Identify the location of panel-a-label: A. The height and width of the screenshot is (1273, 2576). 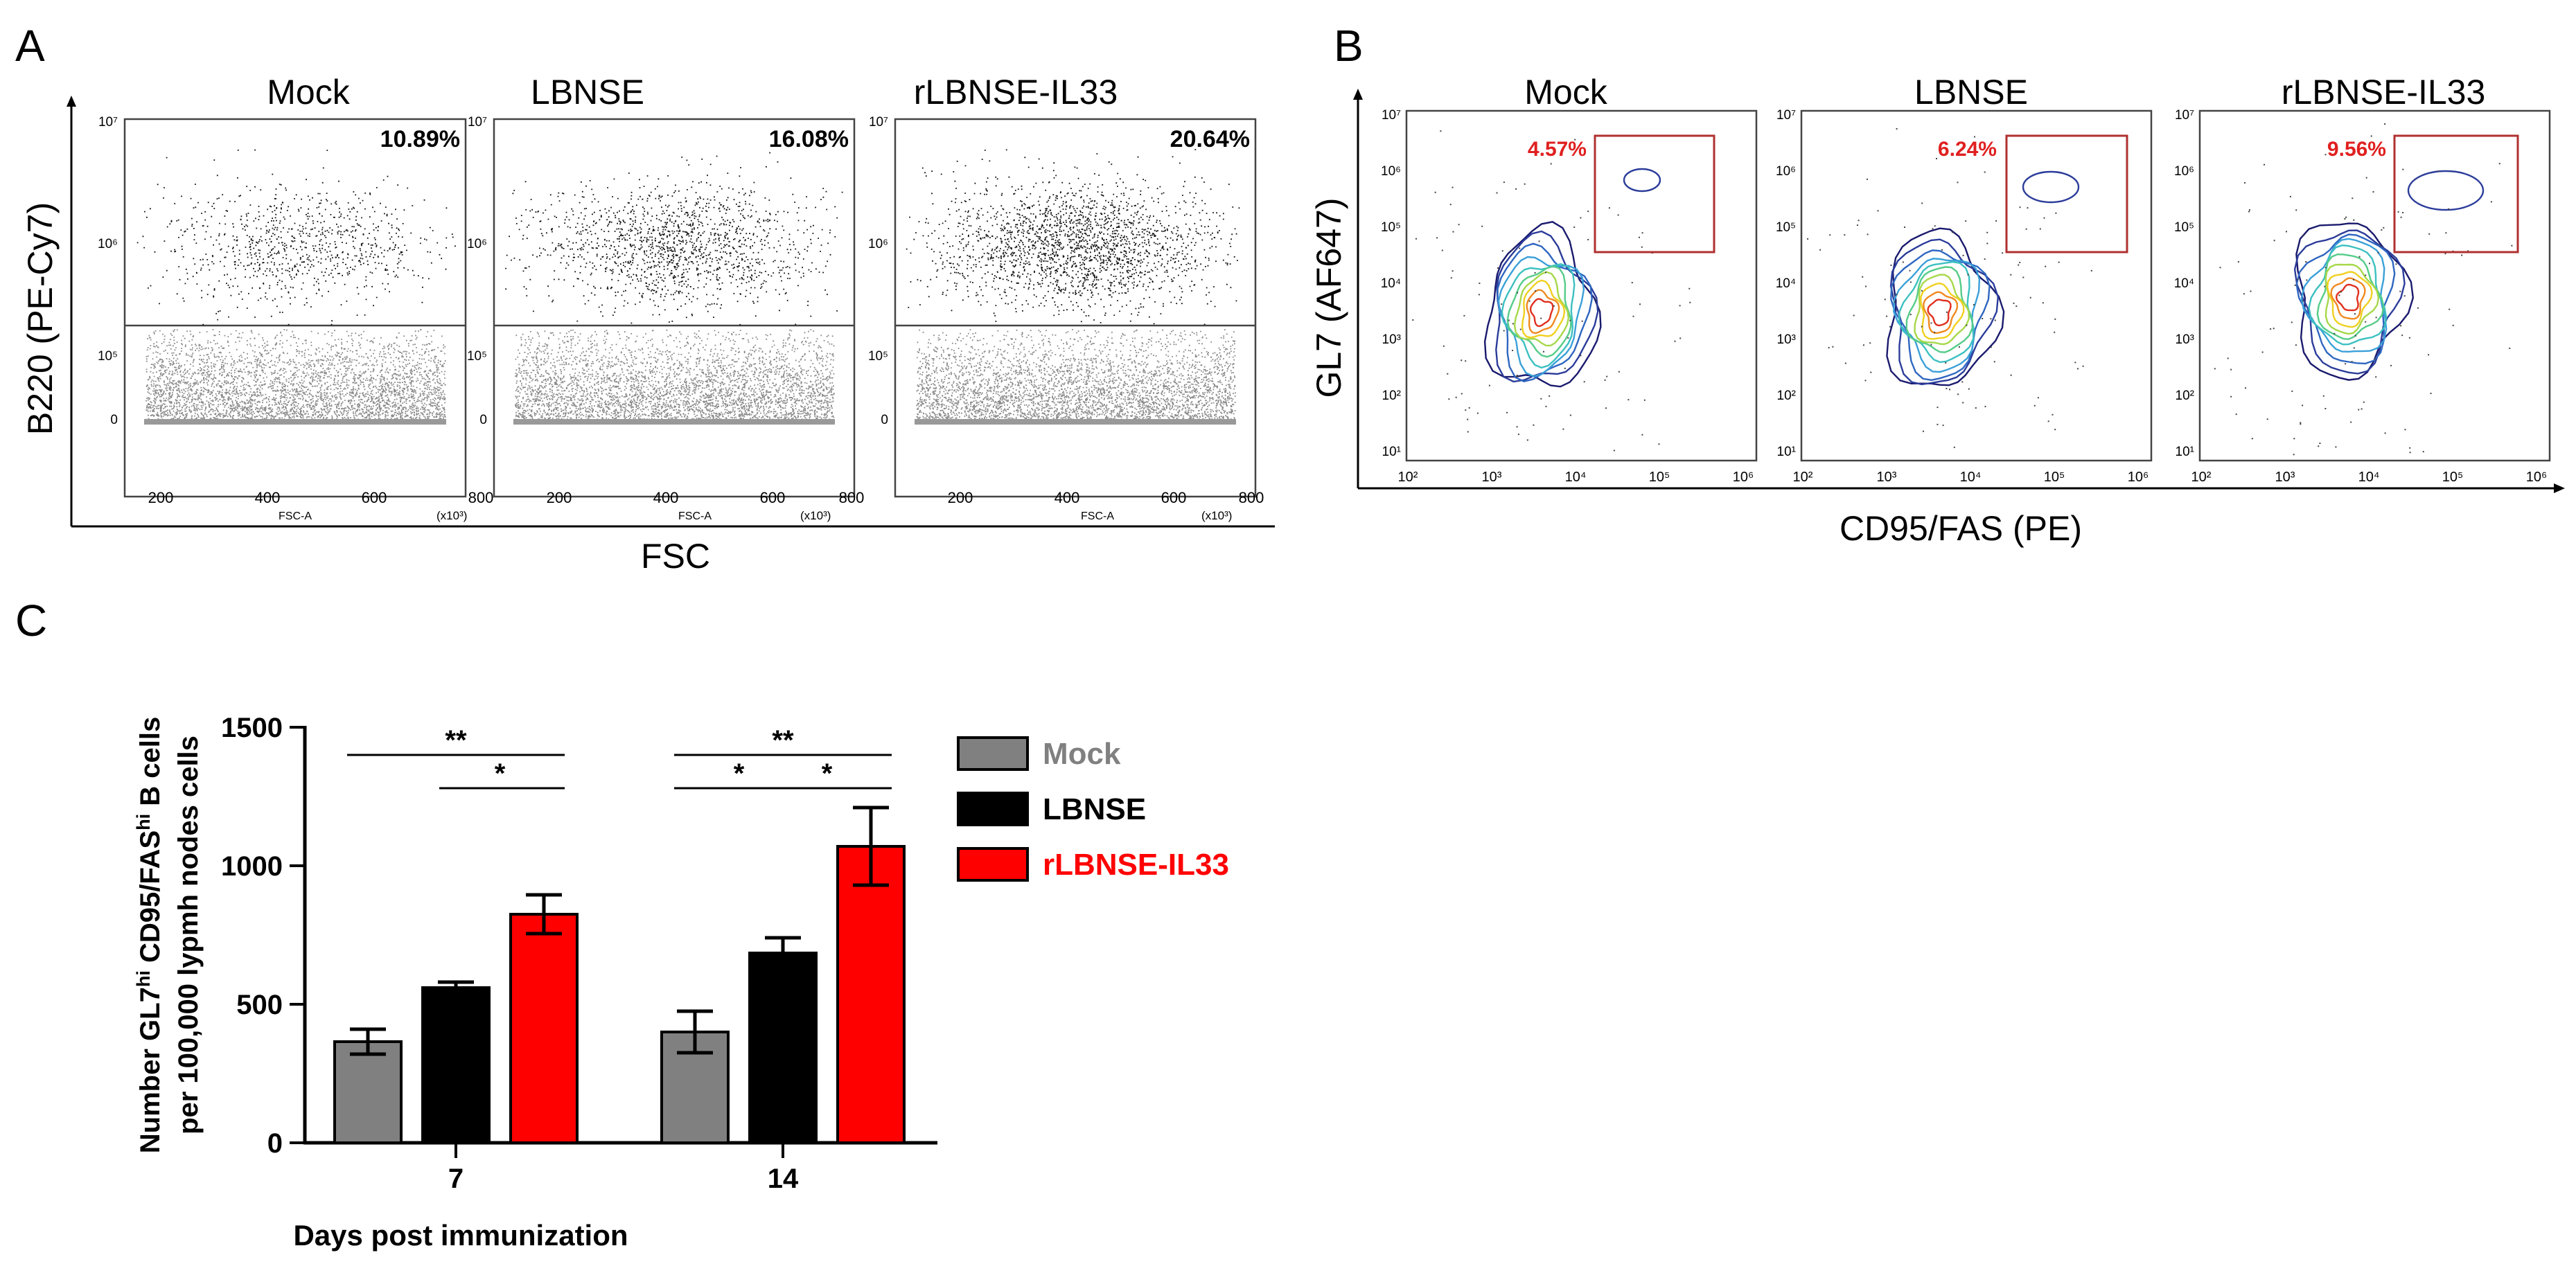
(30, 46).